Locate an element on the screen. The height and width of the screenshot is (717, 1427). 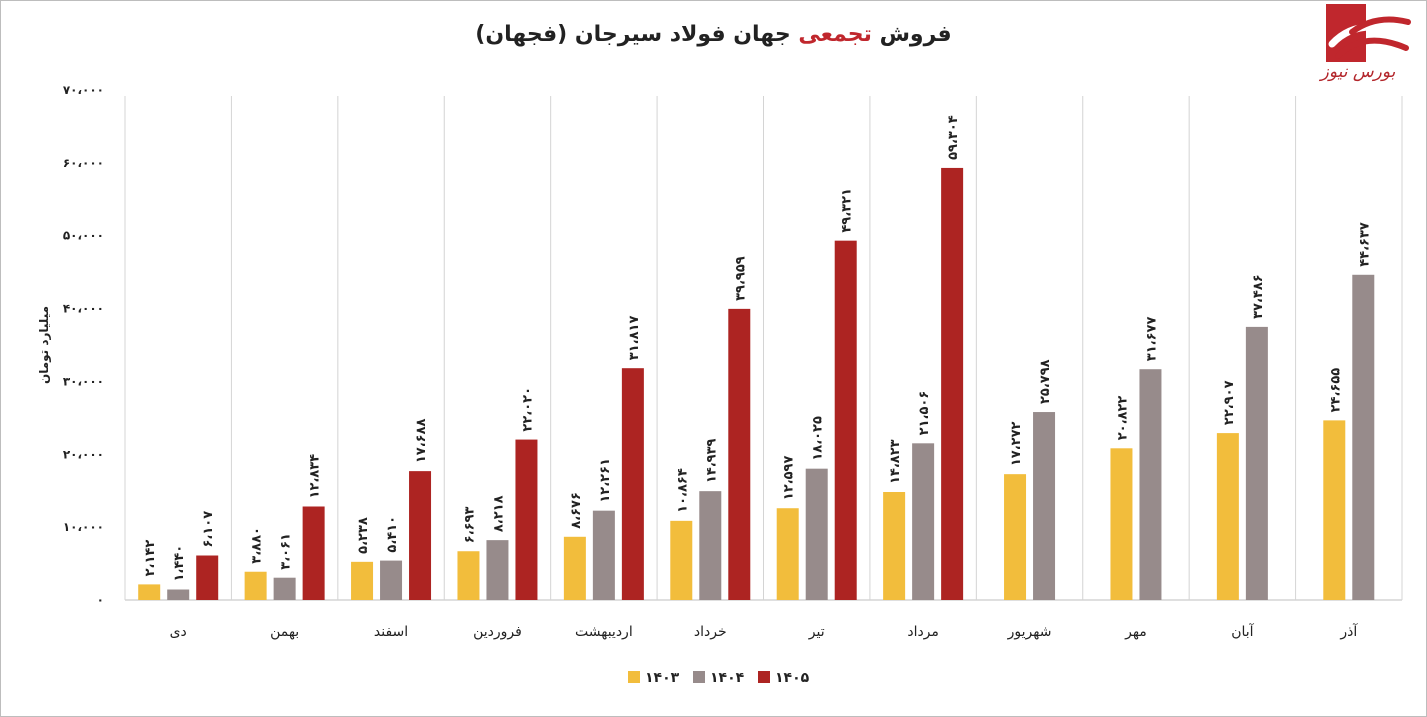
category-label: خرداد is located at coordinates (710, 632).